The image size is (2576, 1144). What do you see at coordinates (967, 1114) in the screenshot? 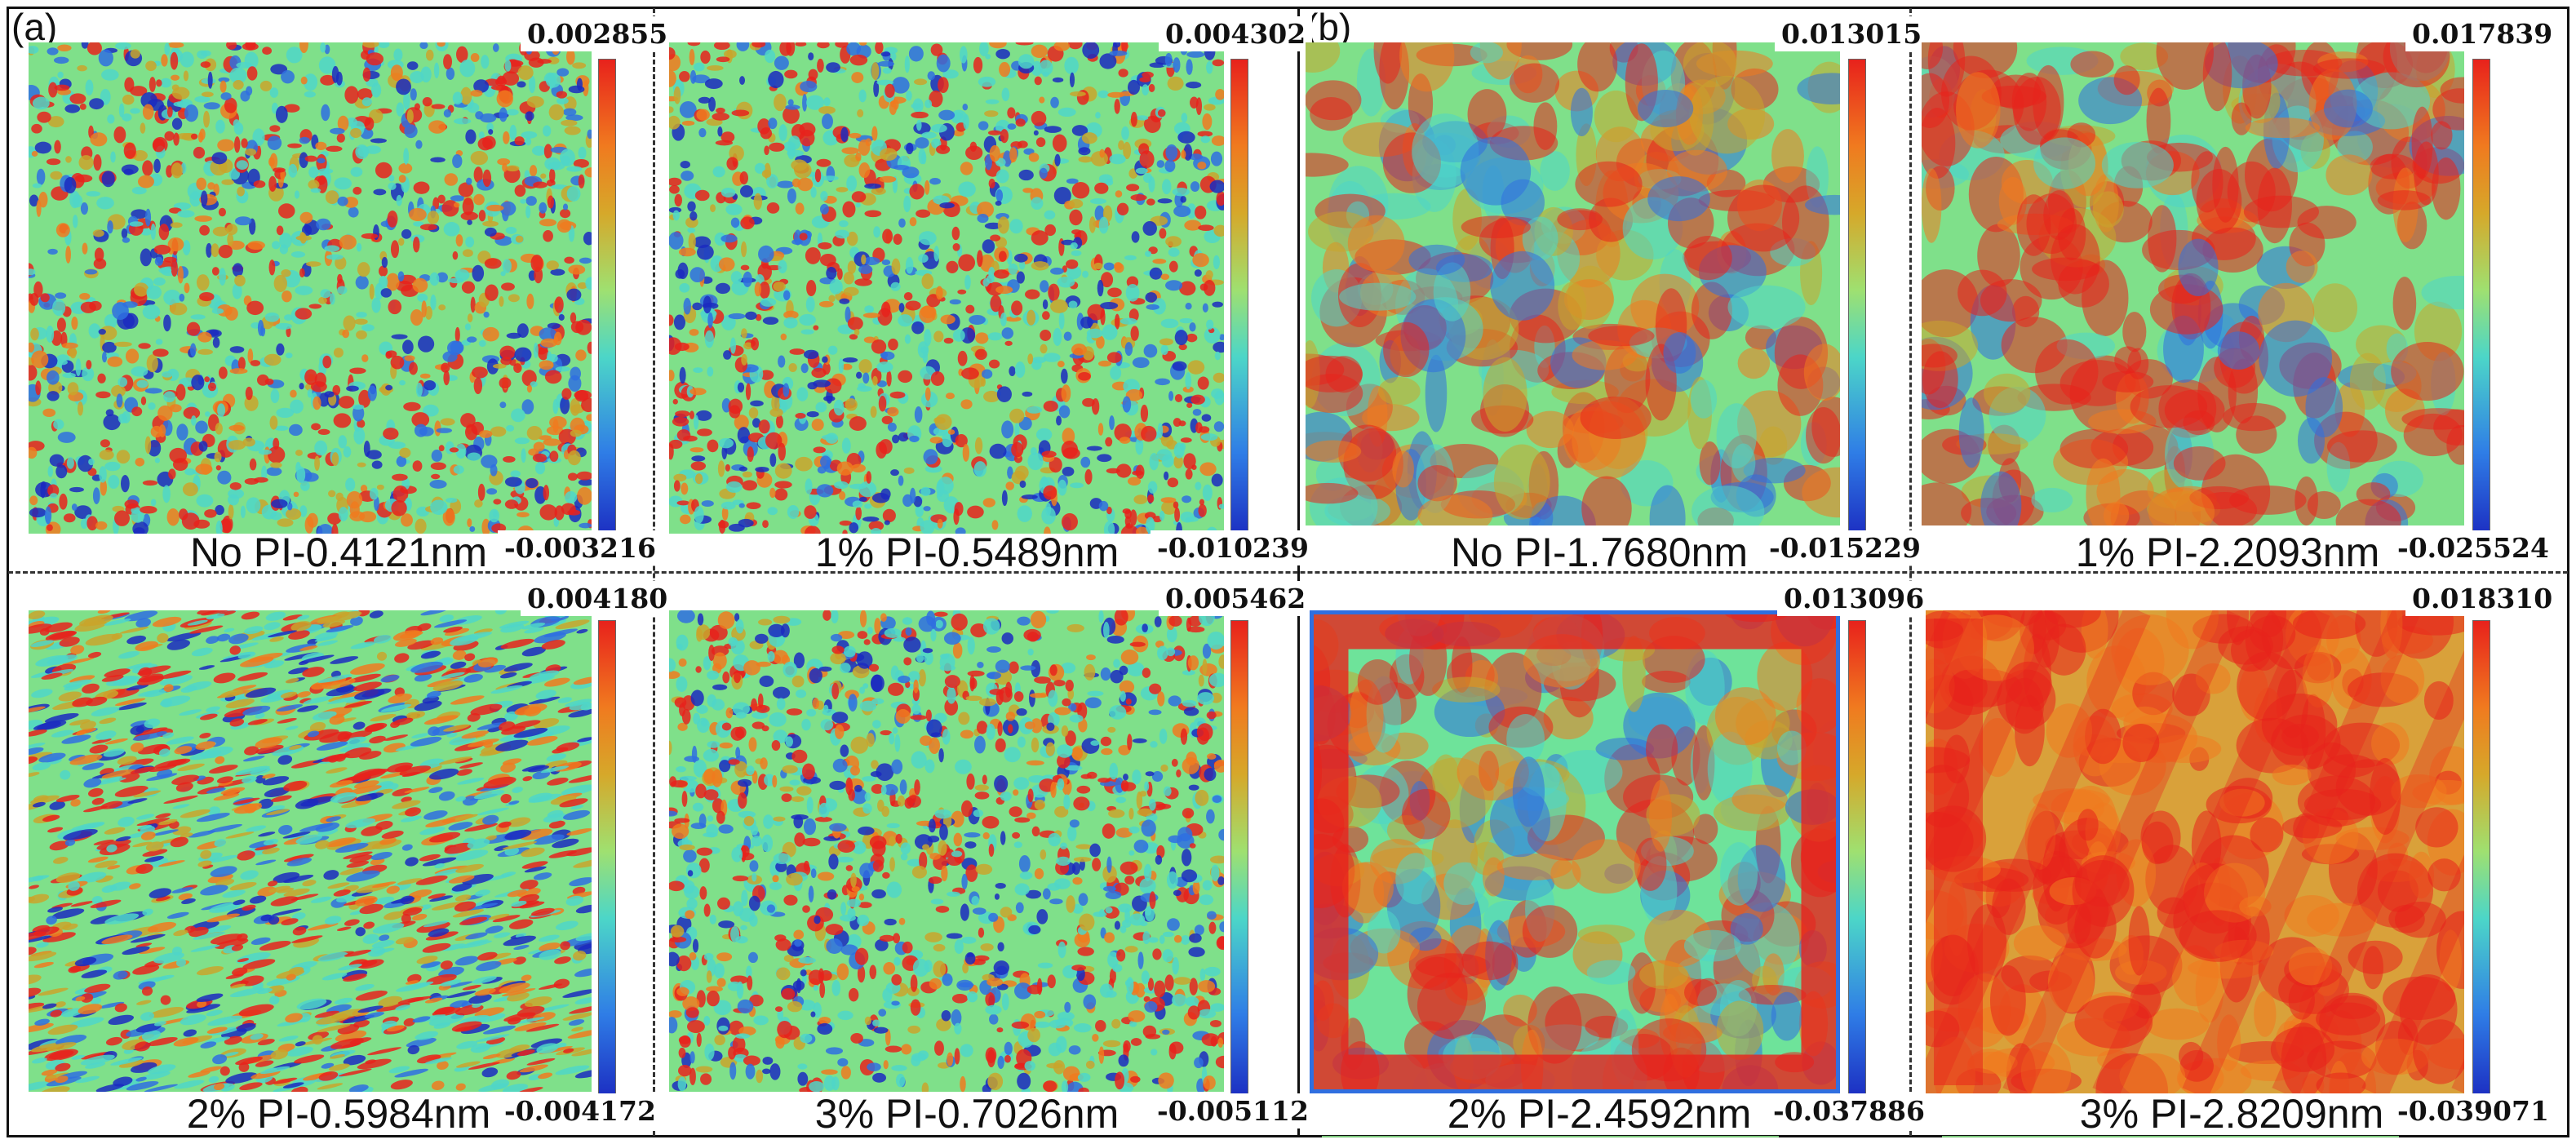
I see `caption-panel-6: 3% PI-0.7026nm` at bounding box center [967, 1114].